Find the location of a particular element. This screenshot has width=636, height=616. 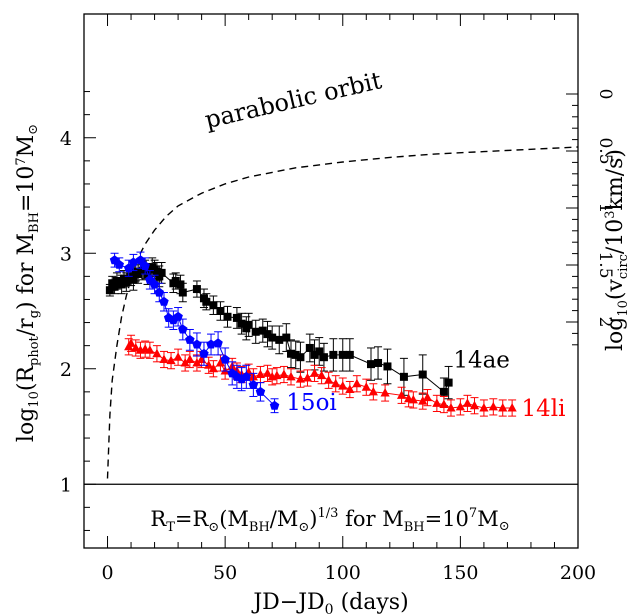

series-15oi is located at coordinates (194, 332).